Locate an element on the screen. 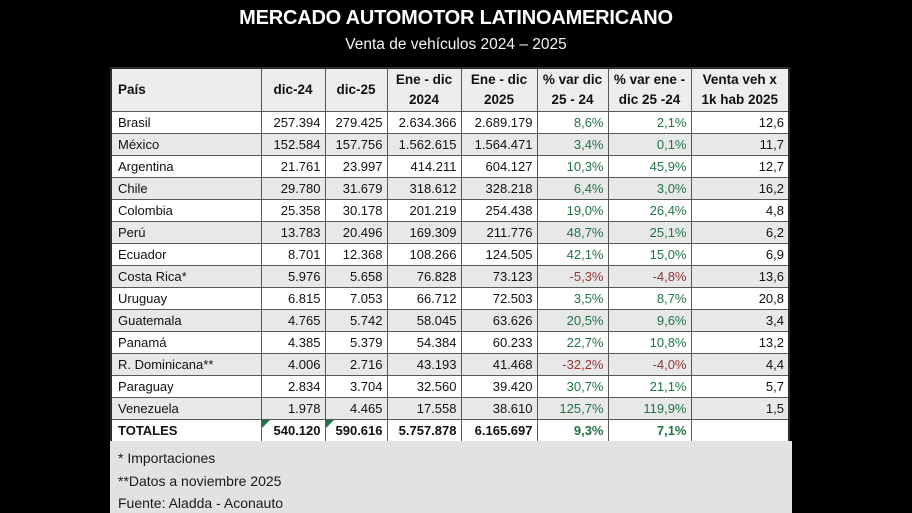  cell-country: R. Dominicana** is located at coordinates (186, 364).